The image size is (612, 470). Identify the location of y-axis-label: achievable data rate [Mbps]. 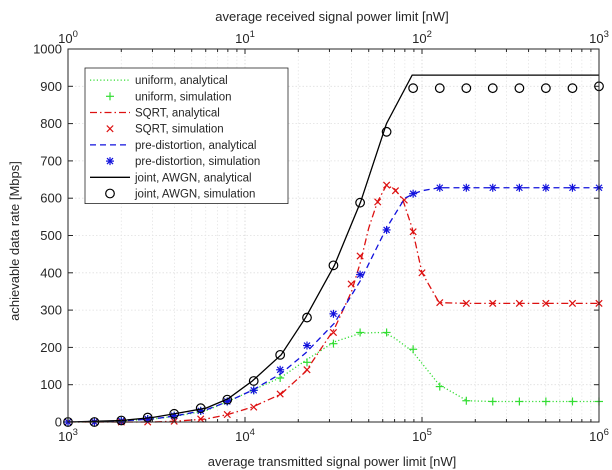
(14, 241).